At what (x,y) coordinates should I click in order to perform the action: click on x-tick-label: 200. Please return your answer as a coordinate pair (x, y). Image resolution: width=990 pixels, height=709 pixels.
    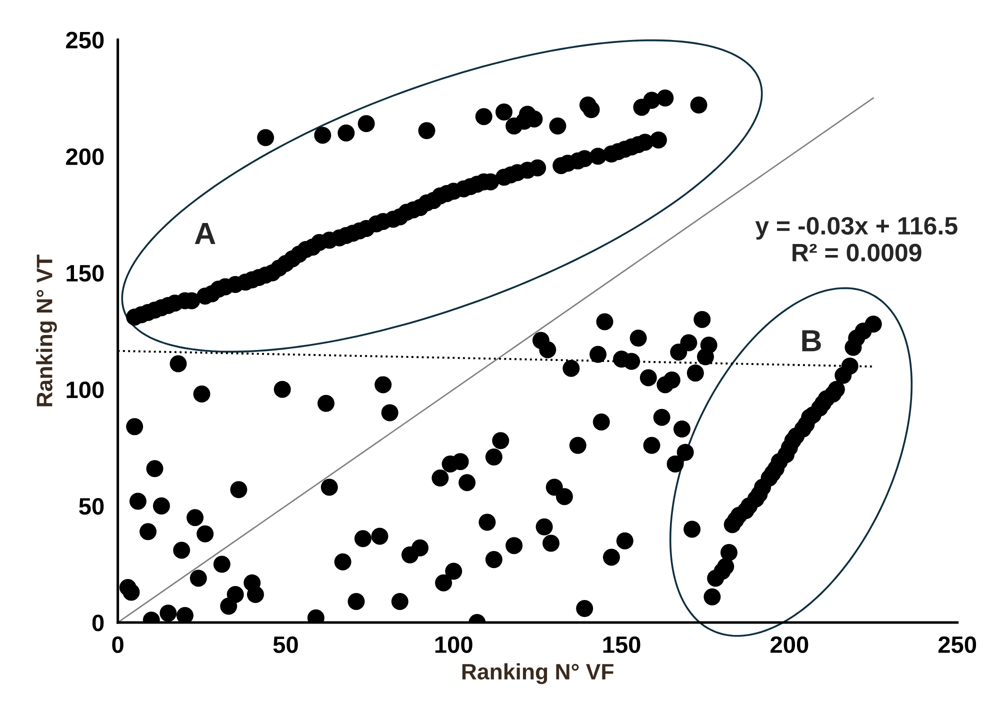
    Looking at the image, I should click on (789, 645).